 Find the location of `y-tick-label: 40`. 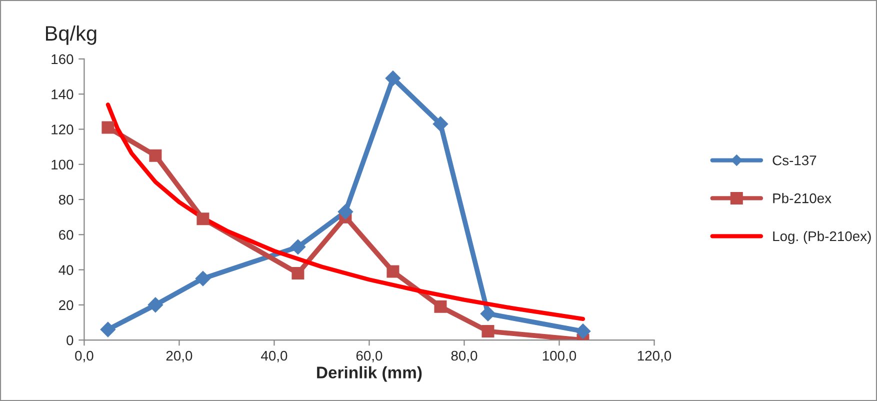

y-tick-label: 40 is located at coordinates (66, 270).